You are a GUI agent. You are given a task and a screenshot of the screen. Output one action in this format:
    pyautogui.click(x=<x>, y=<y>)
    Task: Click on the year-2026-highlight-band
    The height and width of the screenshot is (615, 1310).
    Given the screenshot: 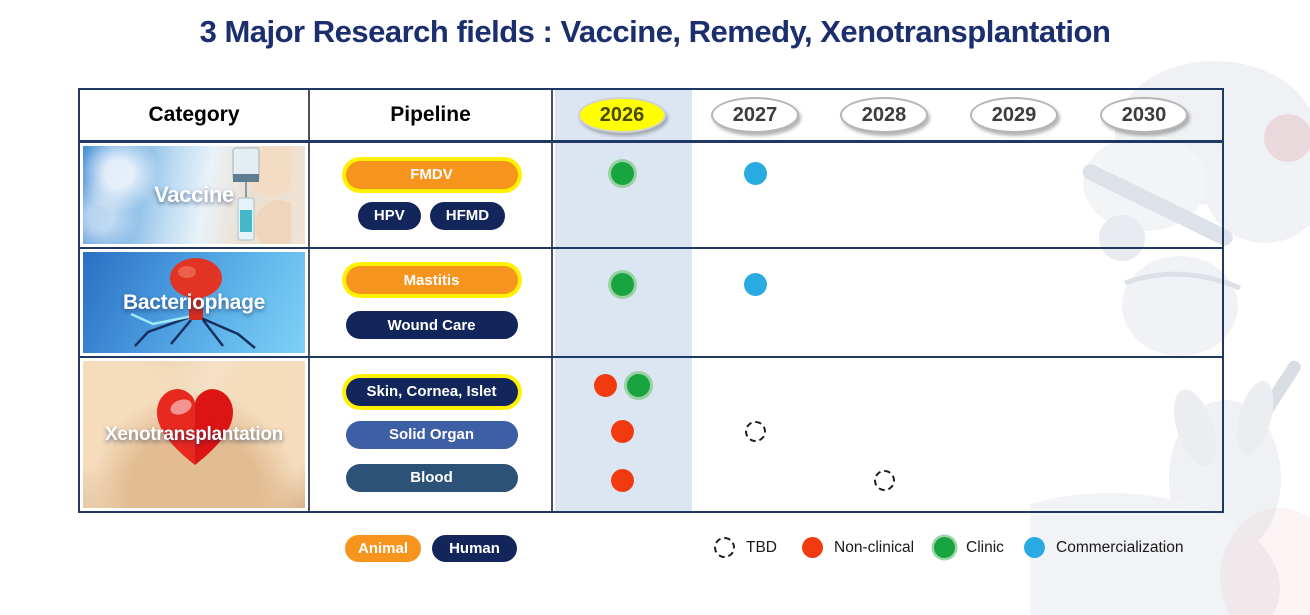 What is the action you would take?
    pyautogui.click(x=623, y=300)
    